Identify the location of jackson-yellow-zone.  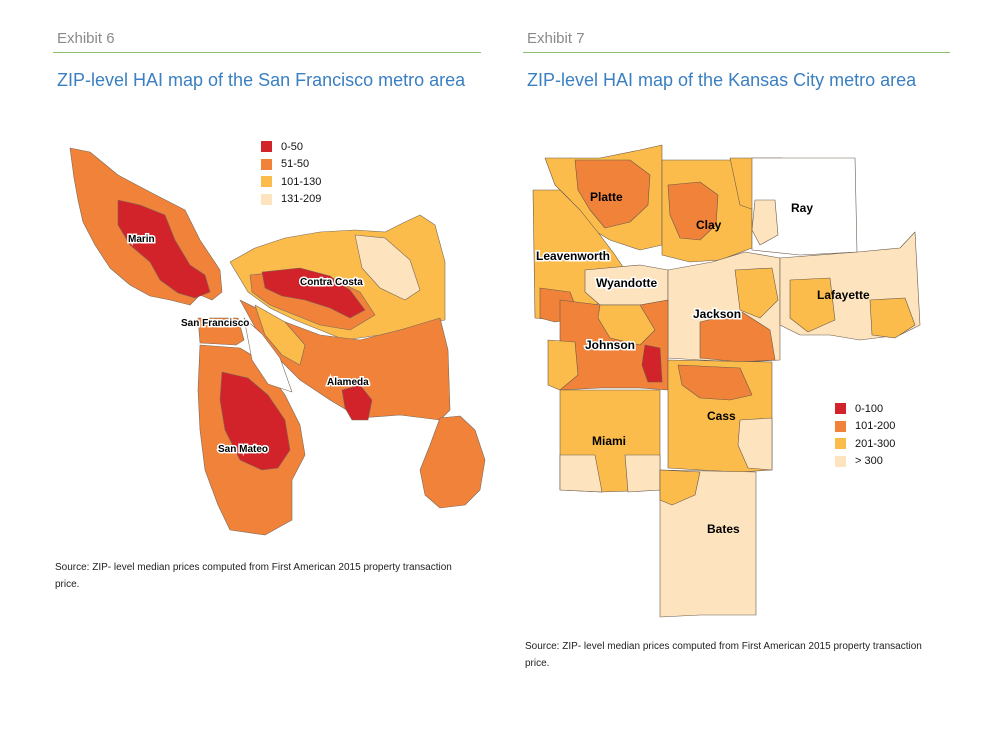
(756, 293).